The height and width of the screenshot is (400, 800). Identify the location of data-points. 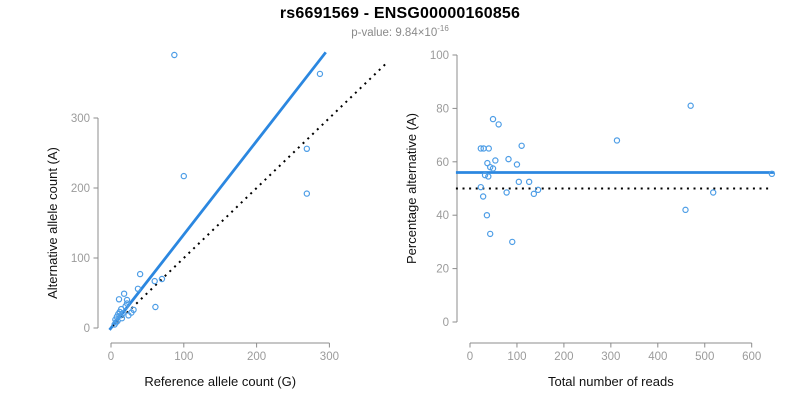
(626, 174).